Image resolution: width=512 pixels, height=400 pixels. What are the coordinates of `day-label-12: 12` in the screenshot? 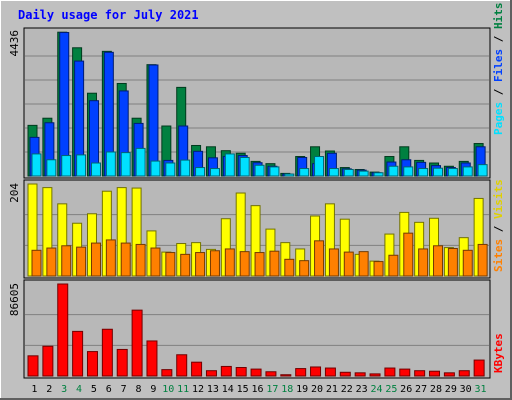 It's located at (198, 389).